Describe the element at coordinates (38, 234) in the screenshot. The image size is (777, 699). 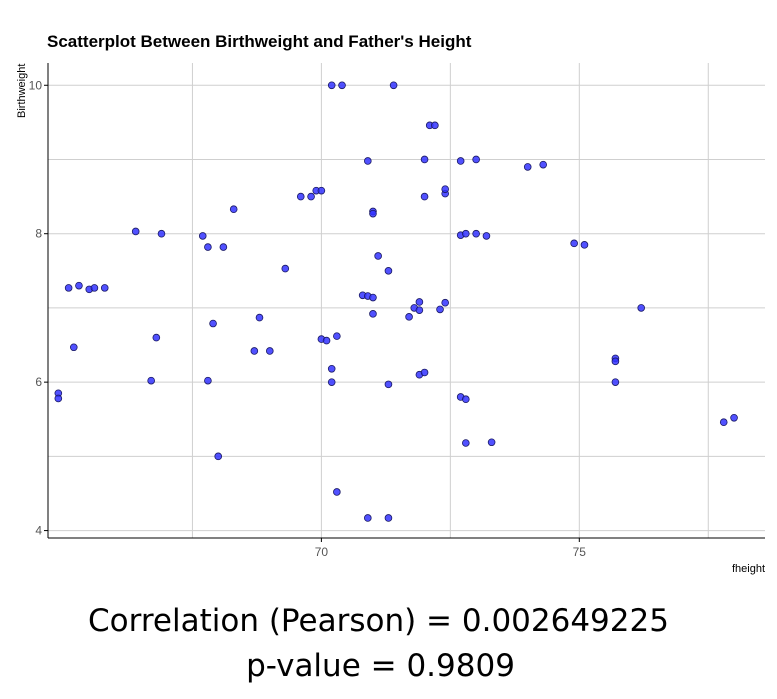
I see `y-tick-label: 8` at that location.